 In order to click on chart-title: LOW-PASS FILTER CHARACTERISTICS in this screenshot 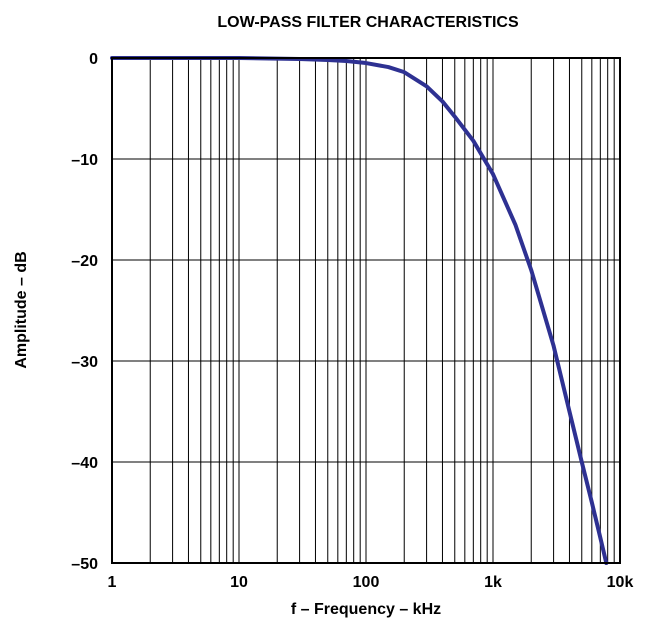, I will do `click(368, 22)`.